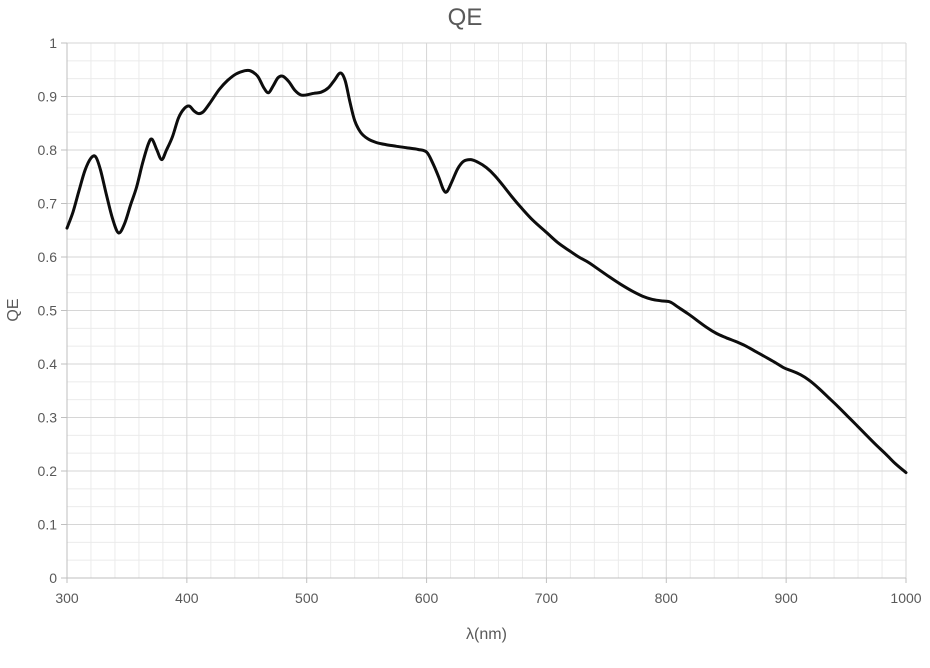  What do you see at coordinates (48, 471) in the screenshot?
I see `y-tick-label: 0.2` at bounding box center [48, 471].